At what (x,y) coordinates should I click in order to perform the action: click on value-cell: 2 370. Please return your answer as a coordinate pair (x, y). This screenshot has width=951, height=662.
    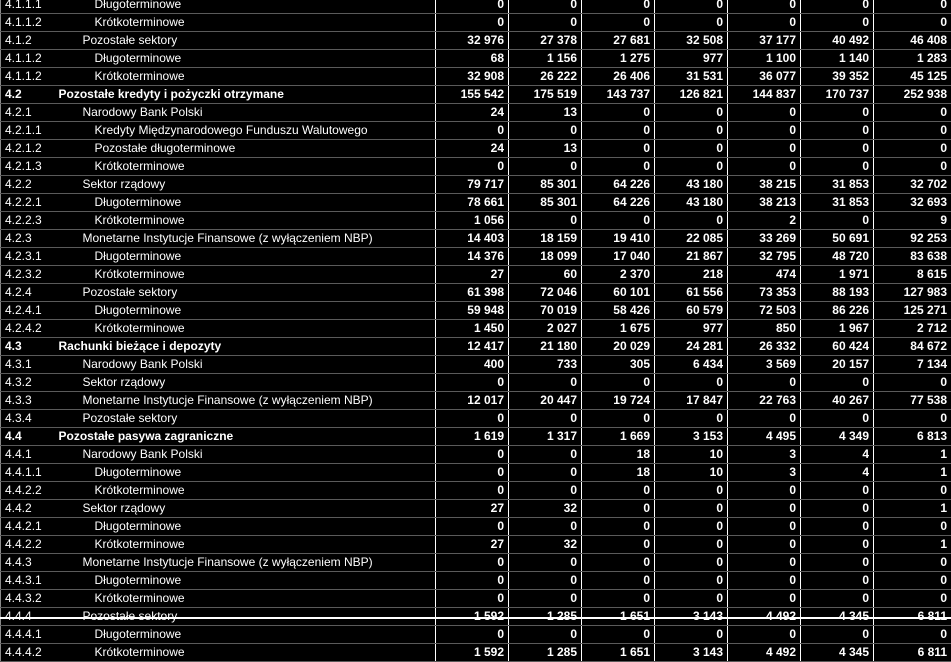
    Looking at the image, I should click on (618, 275).